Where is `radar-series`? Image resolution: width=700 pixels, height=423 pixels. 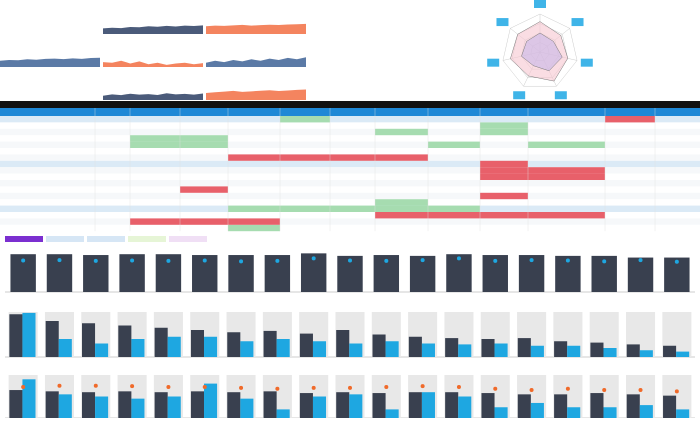
radar-series is located at coordinates (542, 52).